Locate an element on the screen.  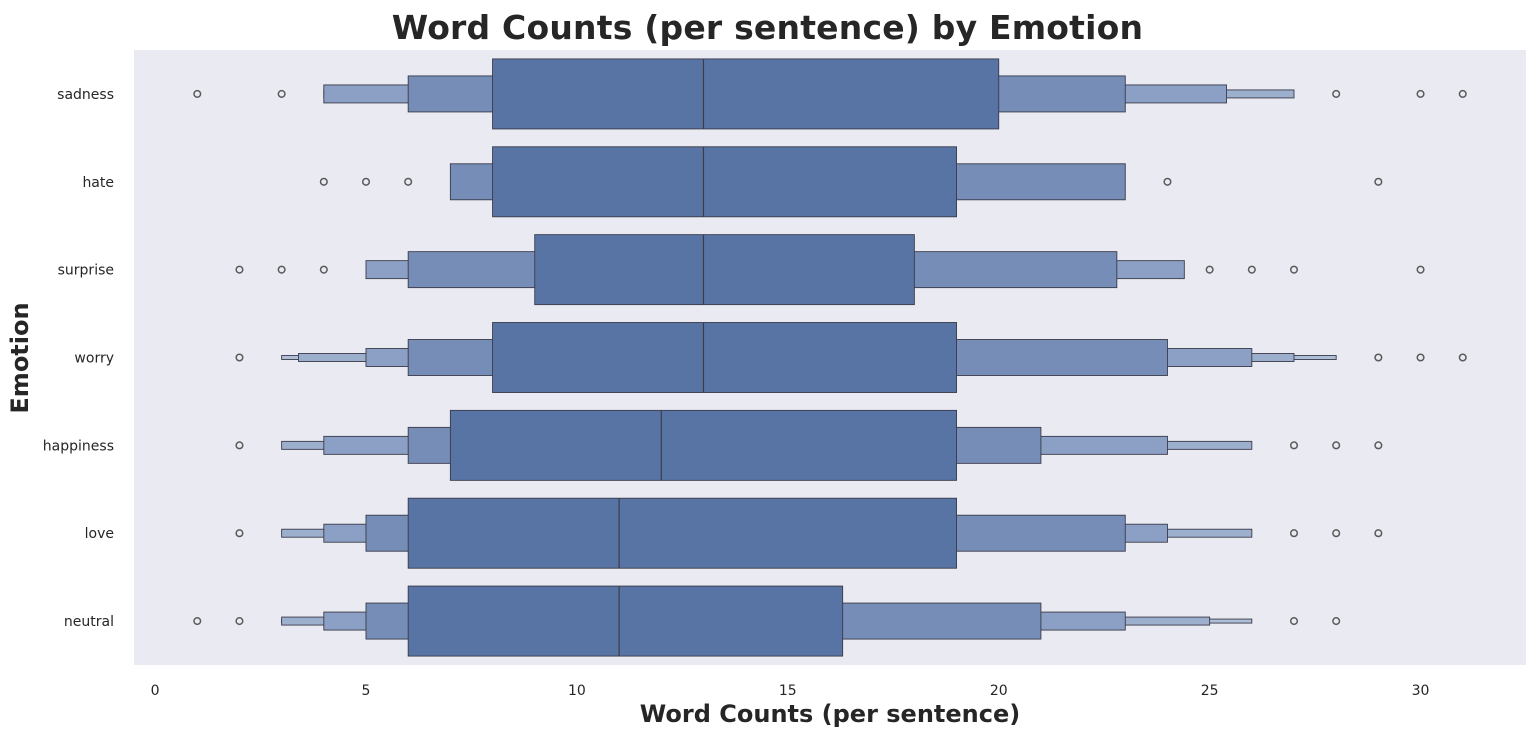
boxen-group-worry is located at coordinates (851, 357).